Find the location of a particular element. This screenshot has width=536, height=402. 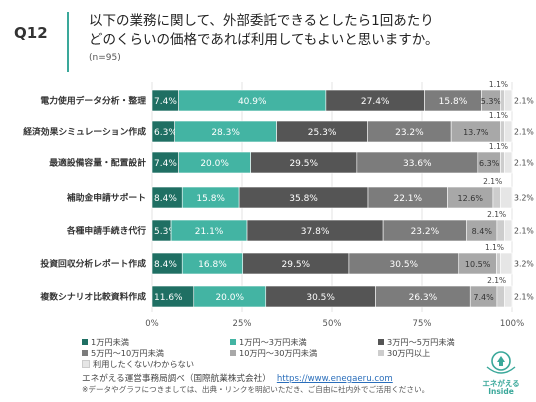

legend-item: 10万円〜30万円未満 is located at coordinates (273, 353).